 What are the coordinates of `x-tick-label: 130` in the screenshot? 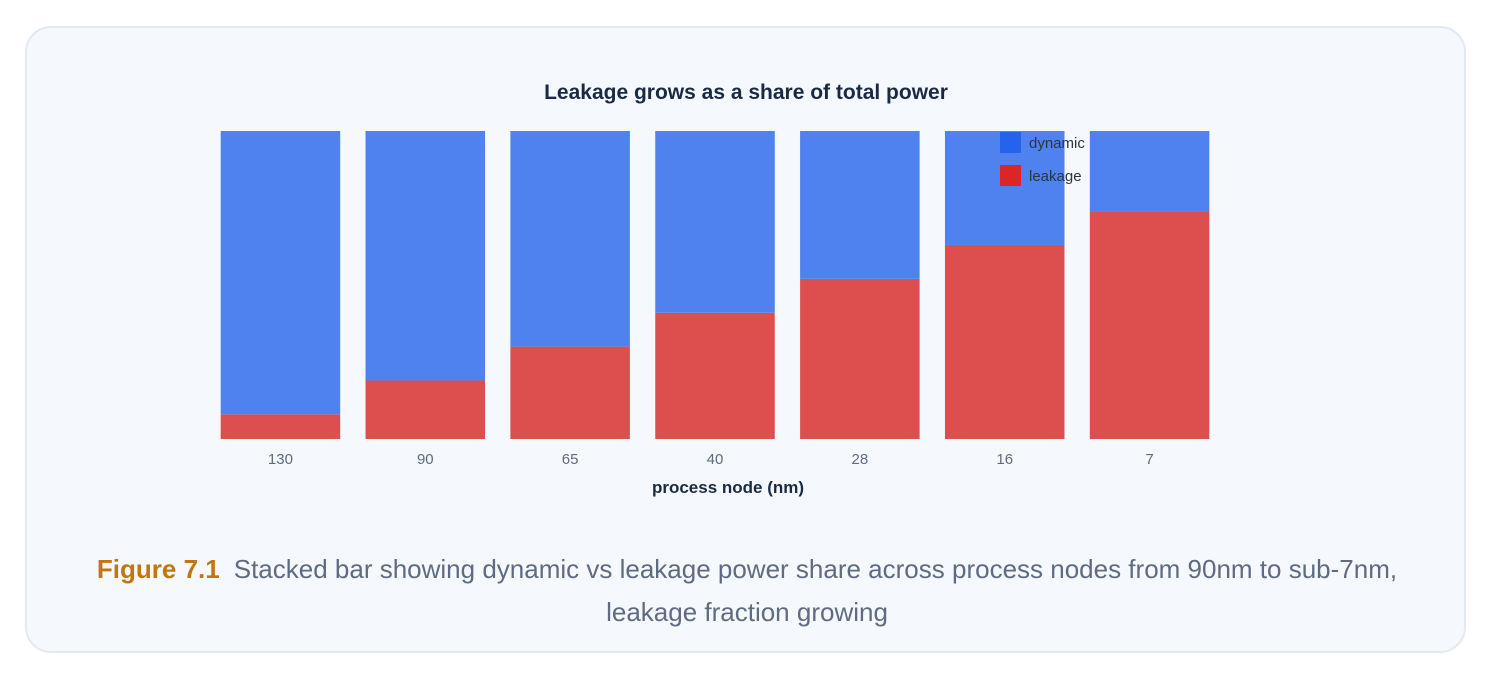 It's located at (280, 459).